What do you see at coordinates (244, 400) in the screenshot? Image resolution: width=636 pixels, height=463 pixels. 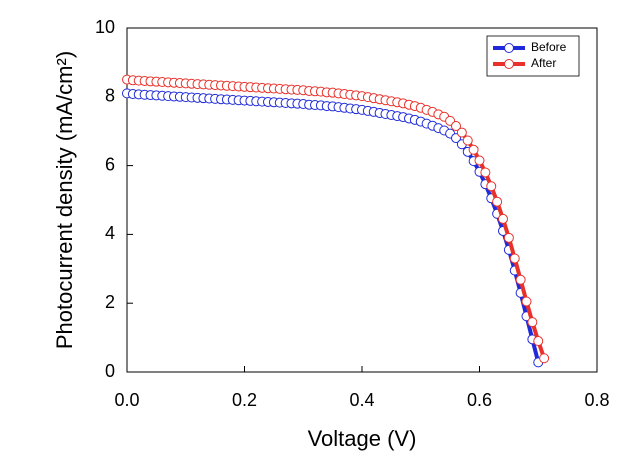 I see `x-tick-label: 0.2` at bounding box center [244, 400].